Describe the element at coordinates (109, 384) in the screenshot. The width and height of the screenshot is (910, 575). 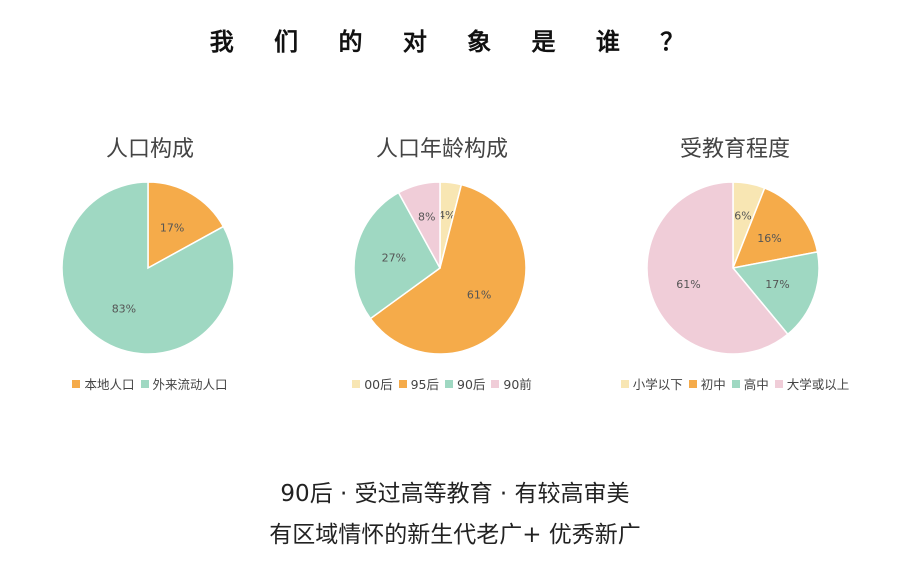
I see `legend-label: 本地人口` at that location.